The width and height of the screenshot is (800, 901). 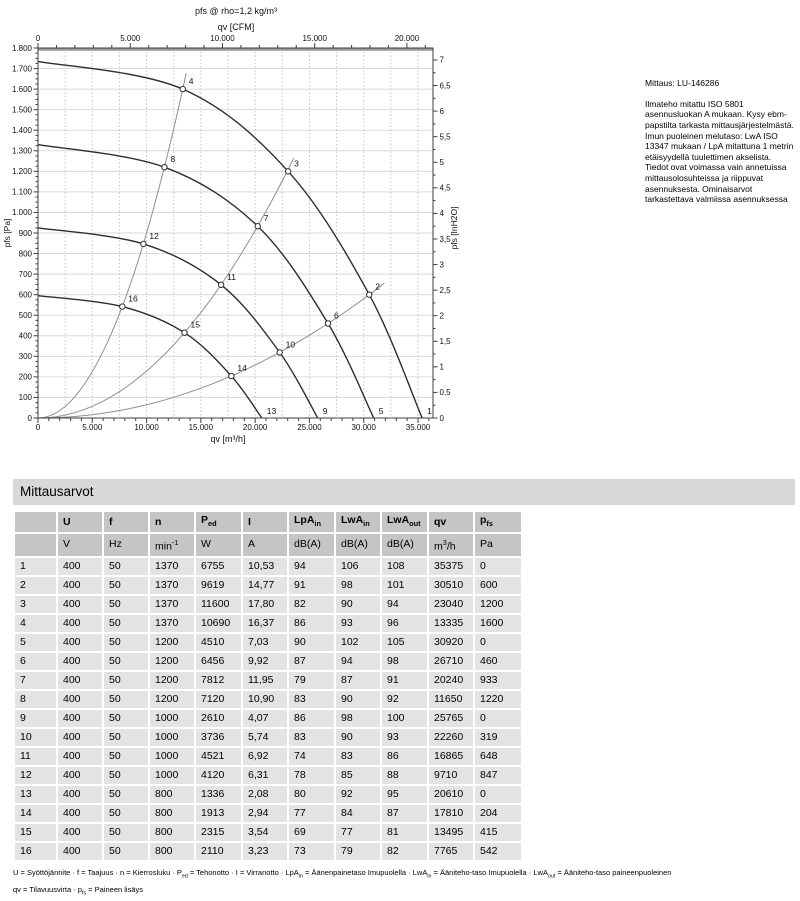 What do you see at coordinates (172, 623) in the screenshot?
I see `value-cell: 1370` at bounding box center [172, 623].